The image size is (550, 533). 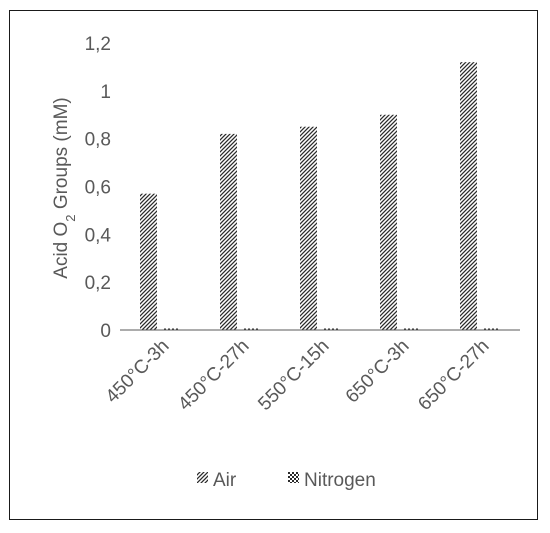 I want to click on y-tick-label: 1, so click(x=105, y=92).